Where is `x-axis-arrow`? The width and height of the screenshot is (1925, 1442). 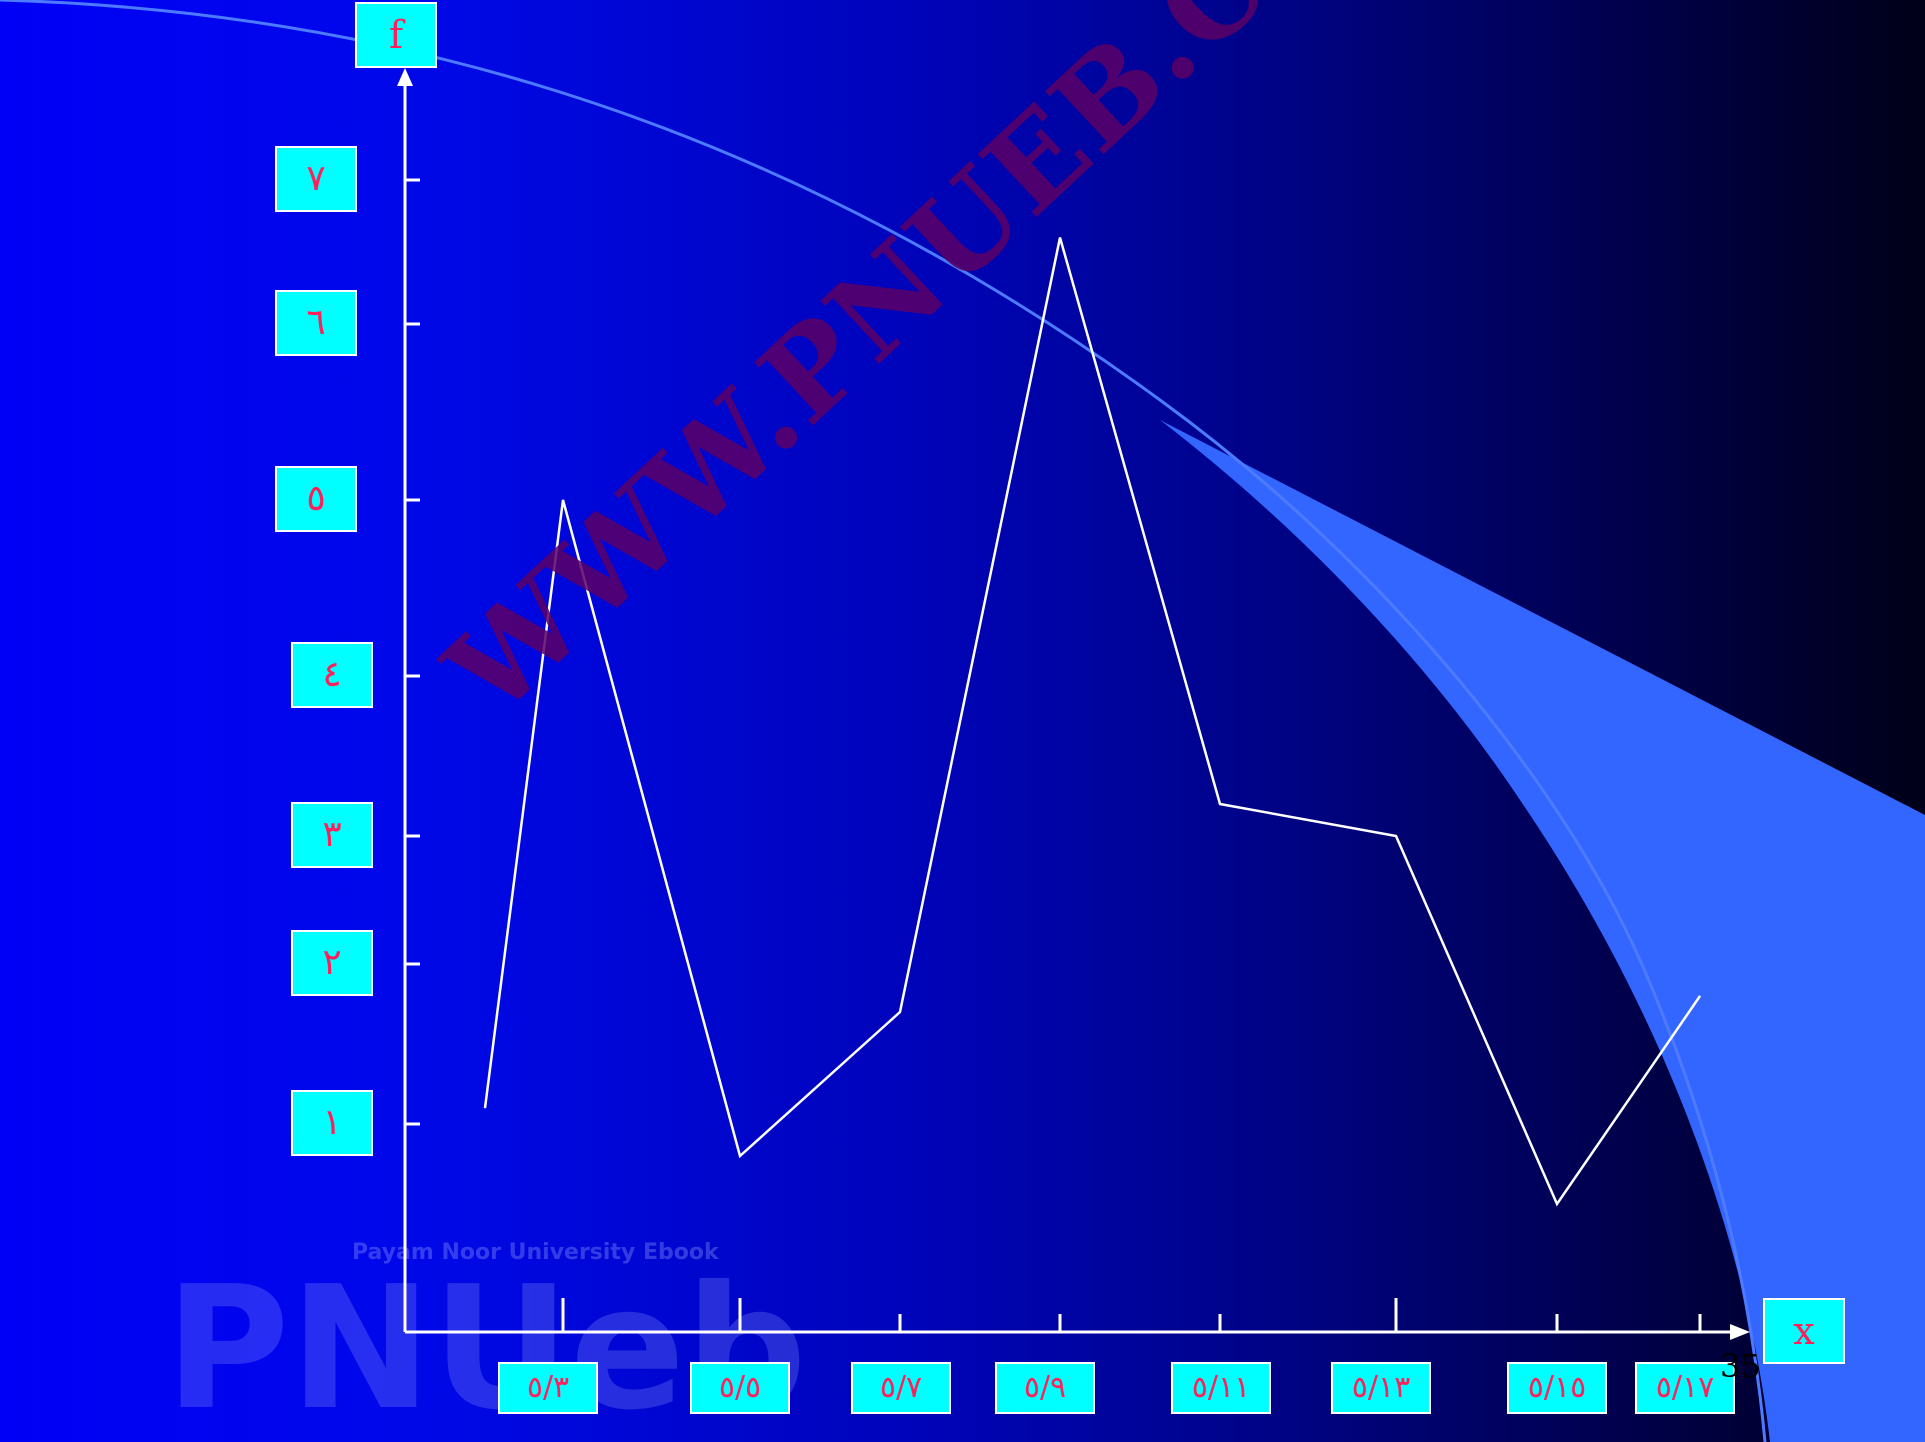
x-axis-arrow is located at coordinates (1740, 1332).